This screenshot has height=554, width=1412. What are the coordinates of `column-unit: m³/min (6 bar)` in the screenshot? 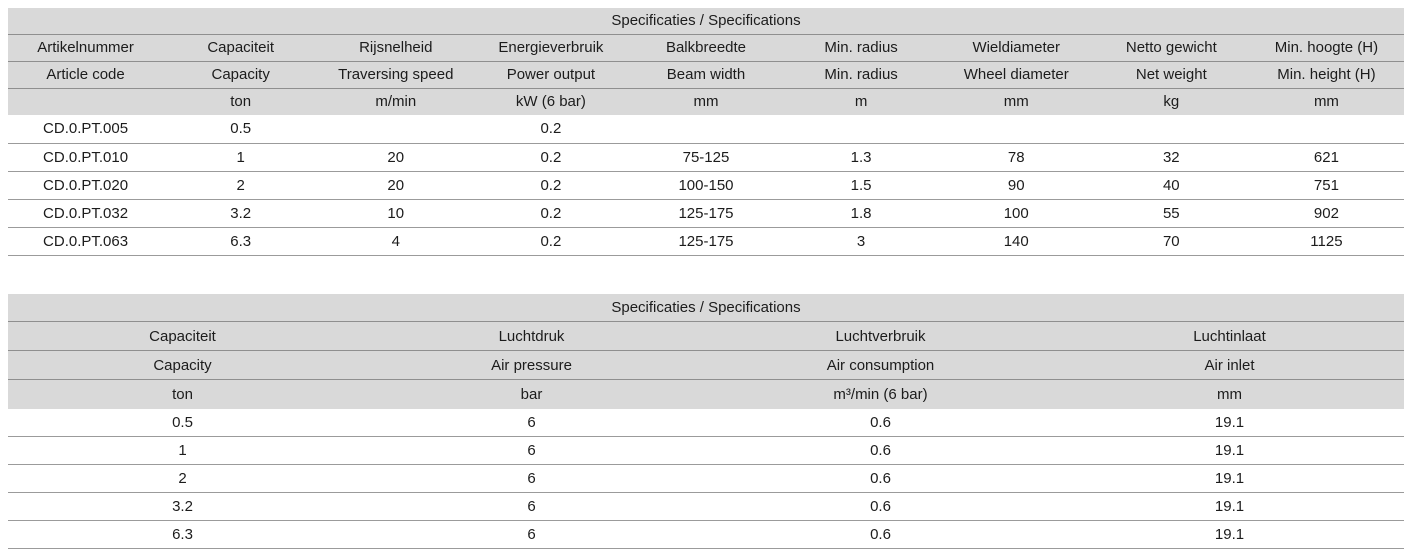 It's located at (880, 394).